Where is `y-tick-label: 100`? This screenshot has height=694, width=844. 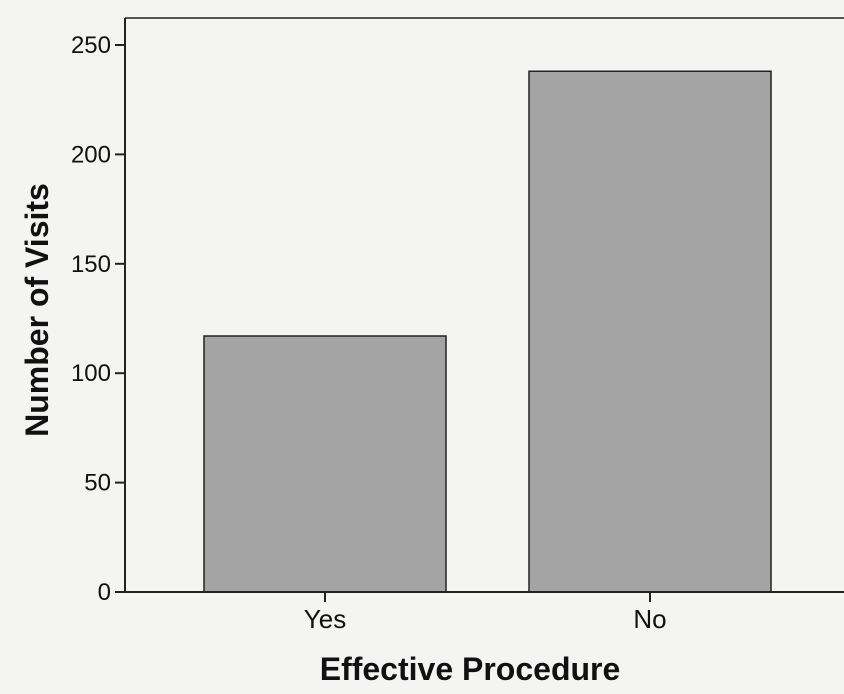
y-tick-label: 100 is located at coordinates (91, 373).